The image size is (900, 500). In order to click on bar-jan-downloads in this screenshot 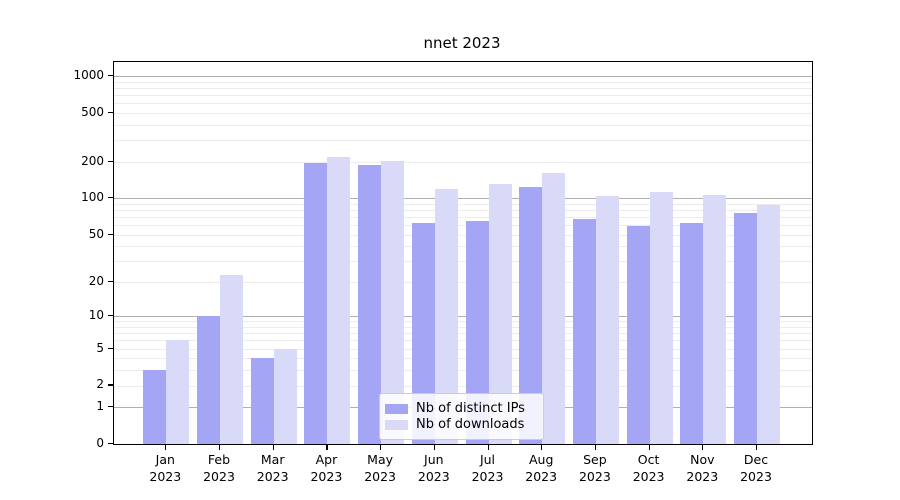, I will do `click(178, 392)`.